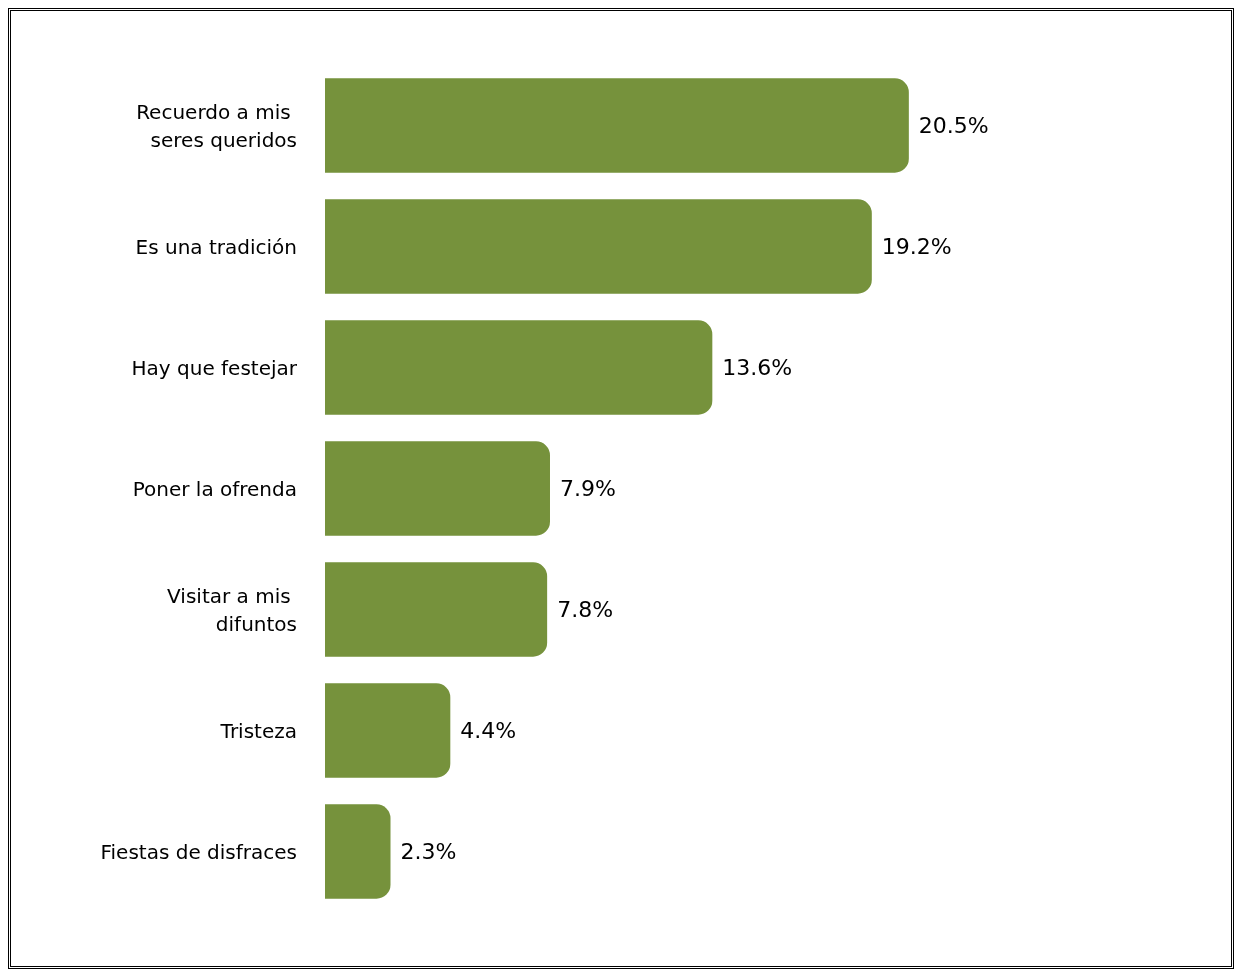 Image resolution: width=1242 pixels, height=977 pixels. I want to click on data-label: 4.4%, so click(488, 730).